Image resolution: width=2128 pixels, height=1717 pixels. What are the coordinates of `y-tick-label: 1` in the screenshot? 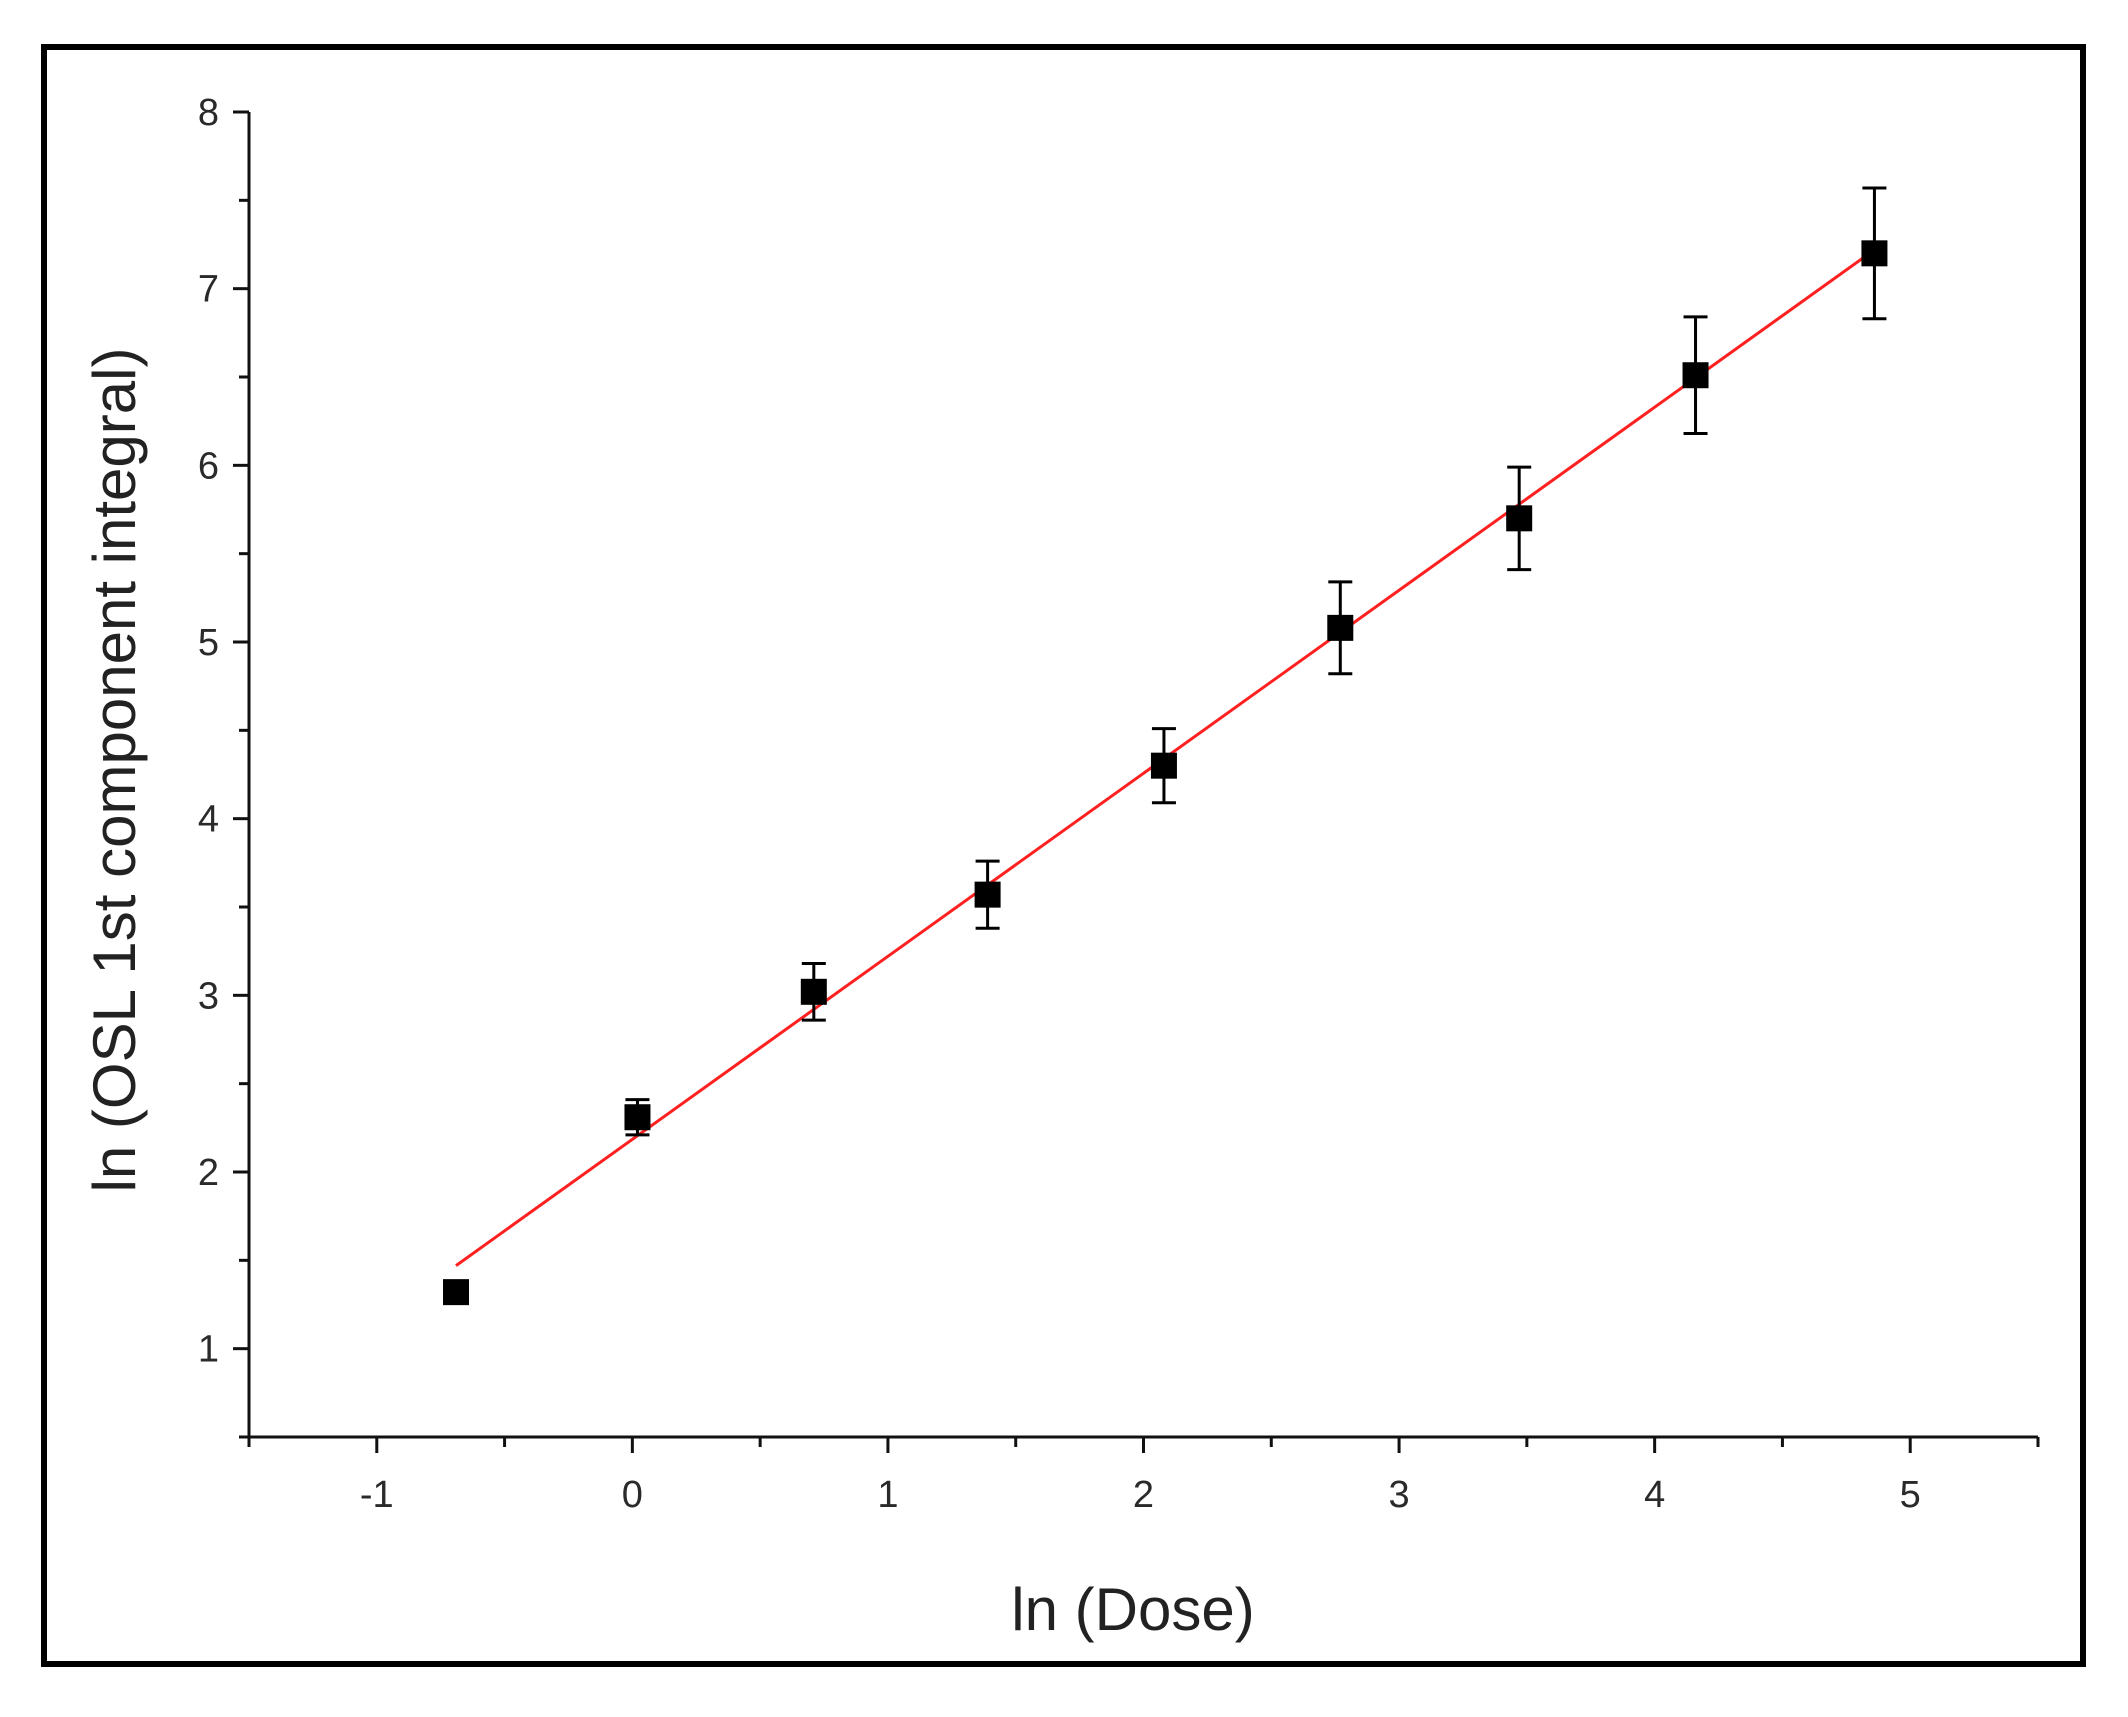 It's located at (208, 1350).